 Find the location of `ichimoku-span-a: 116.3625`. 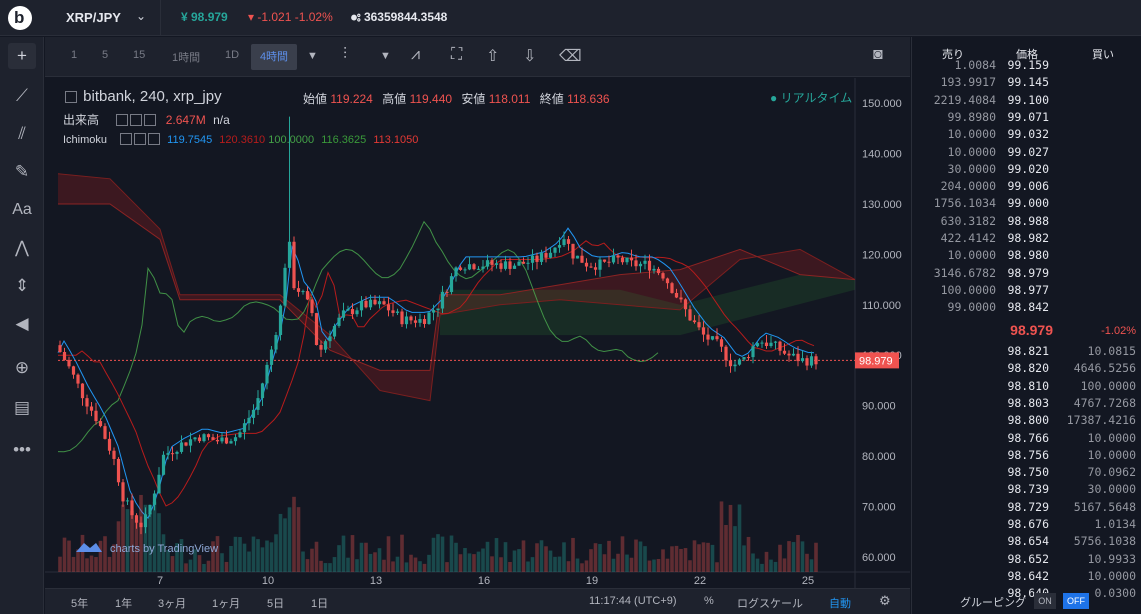

ichimoku-span-a: 116.3625 is located at coordinates (344, 140).